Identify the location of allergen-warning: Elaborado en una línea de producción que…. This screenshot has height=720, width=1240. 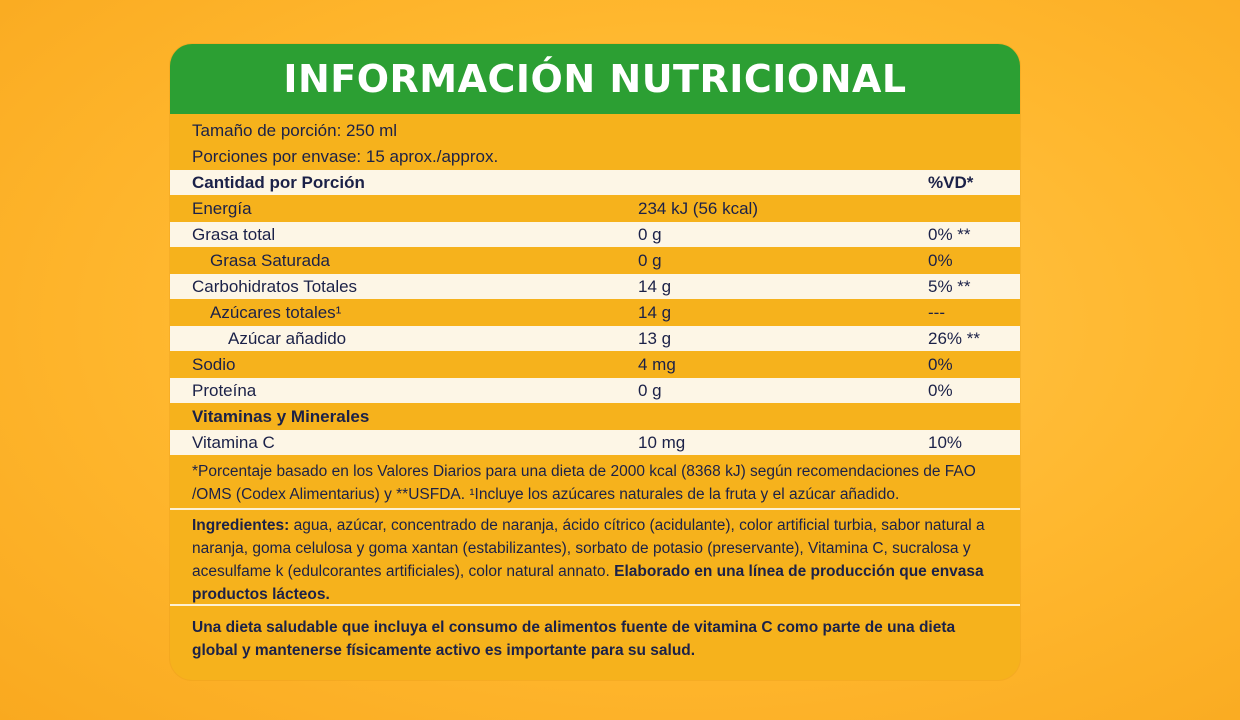
(588, 583).